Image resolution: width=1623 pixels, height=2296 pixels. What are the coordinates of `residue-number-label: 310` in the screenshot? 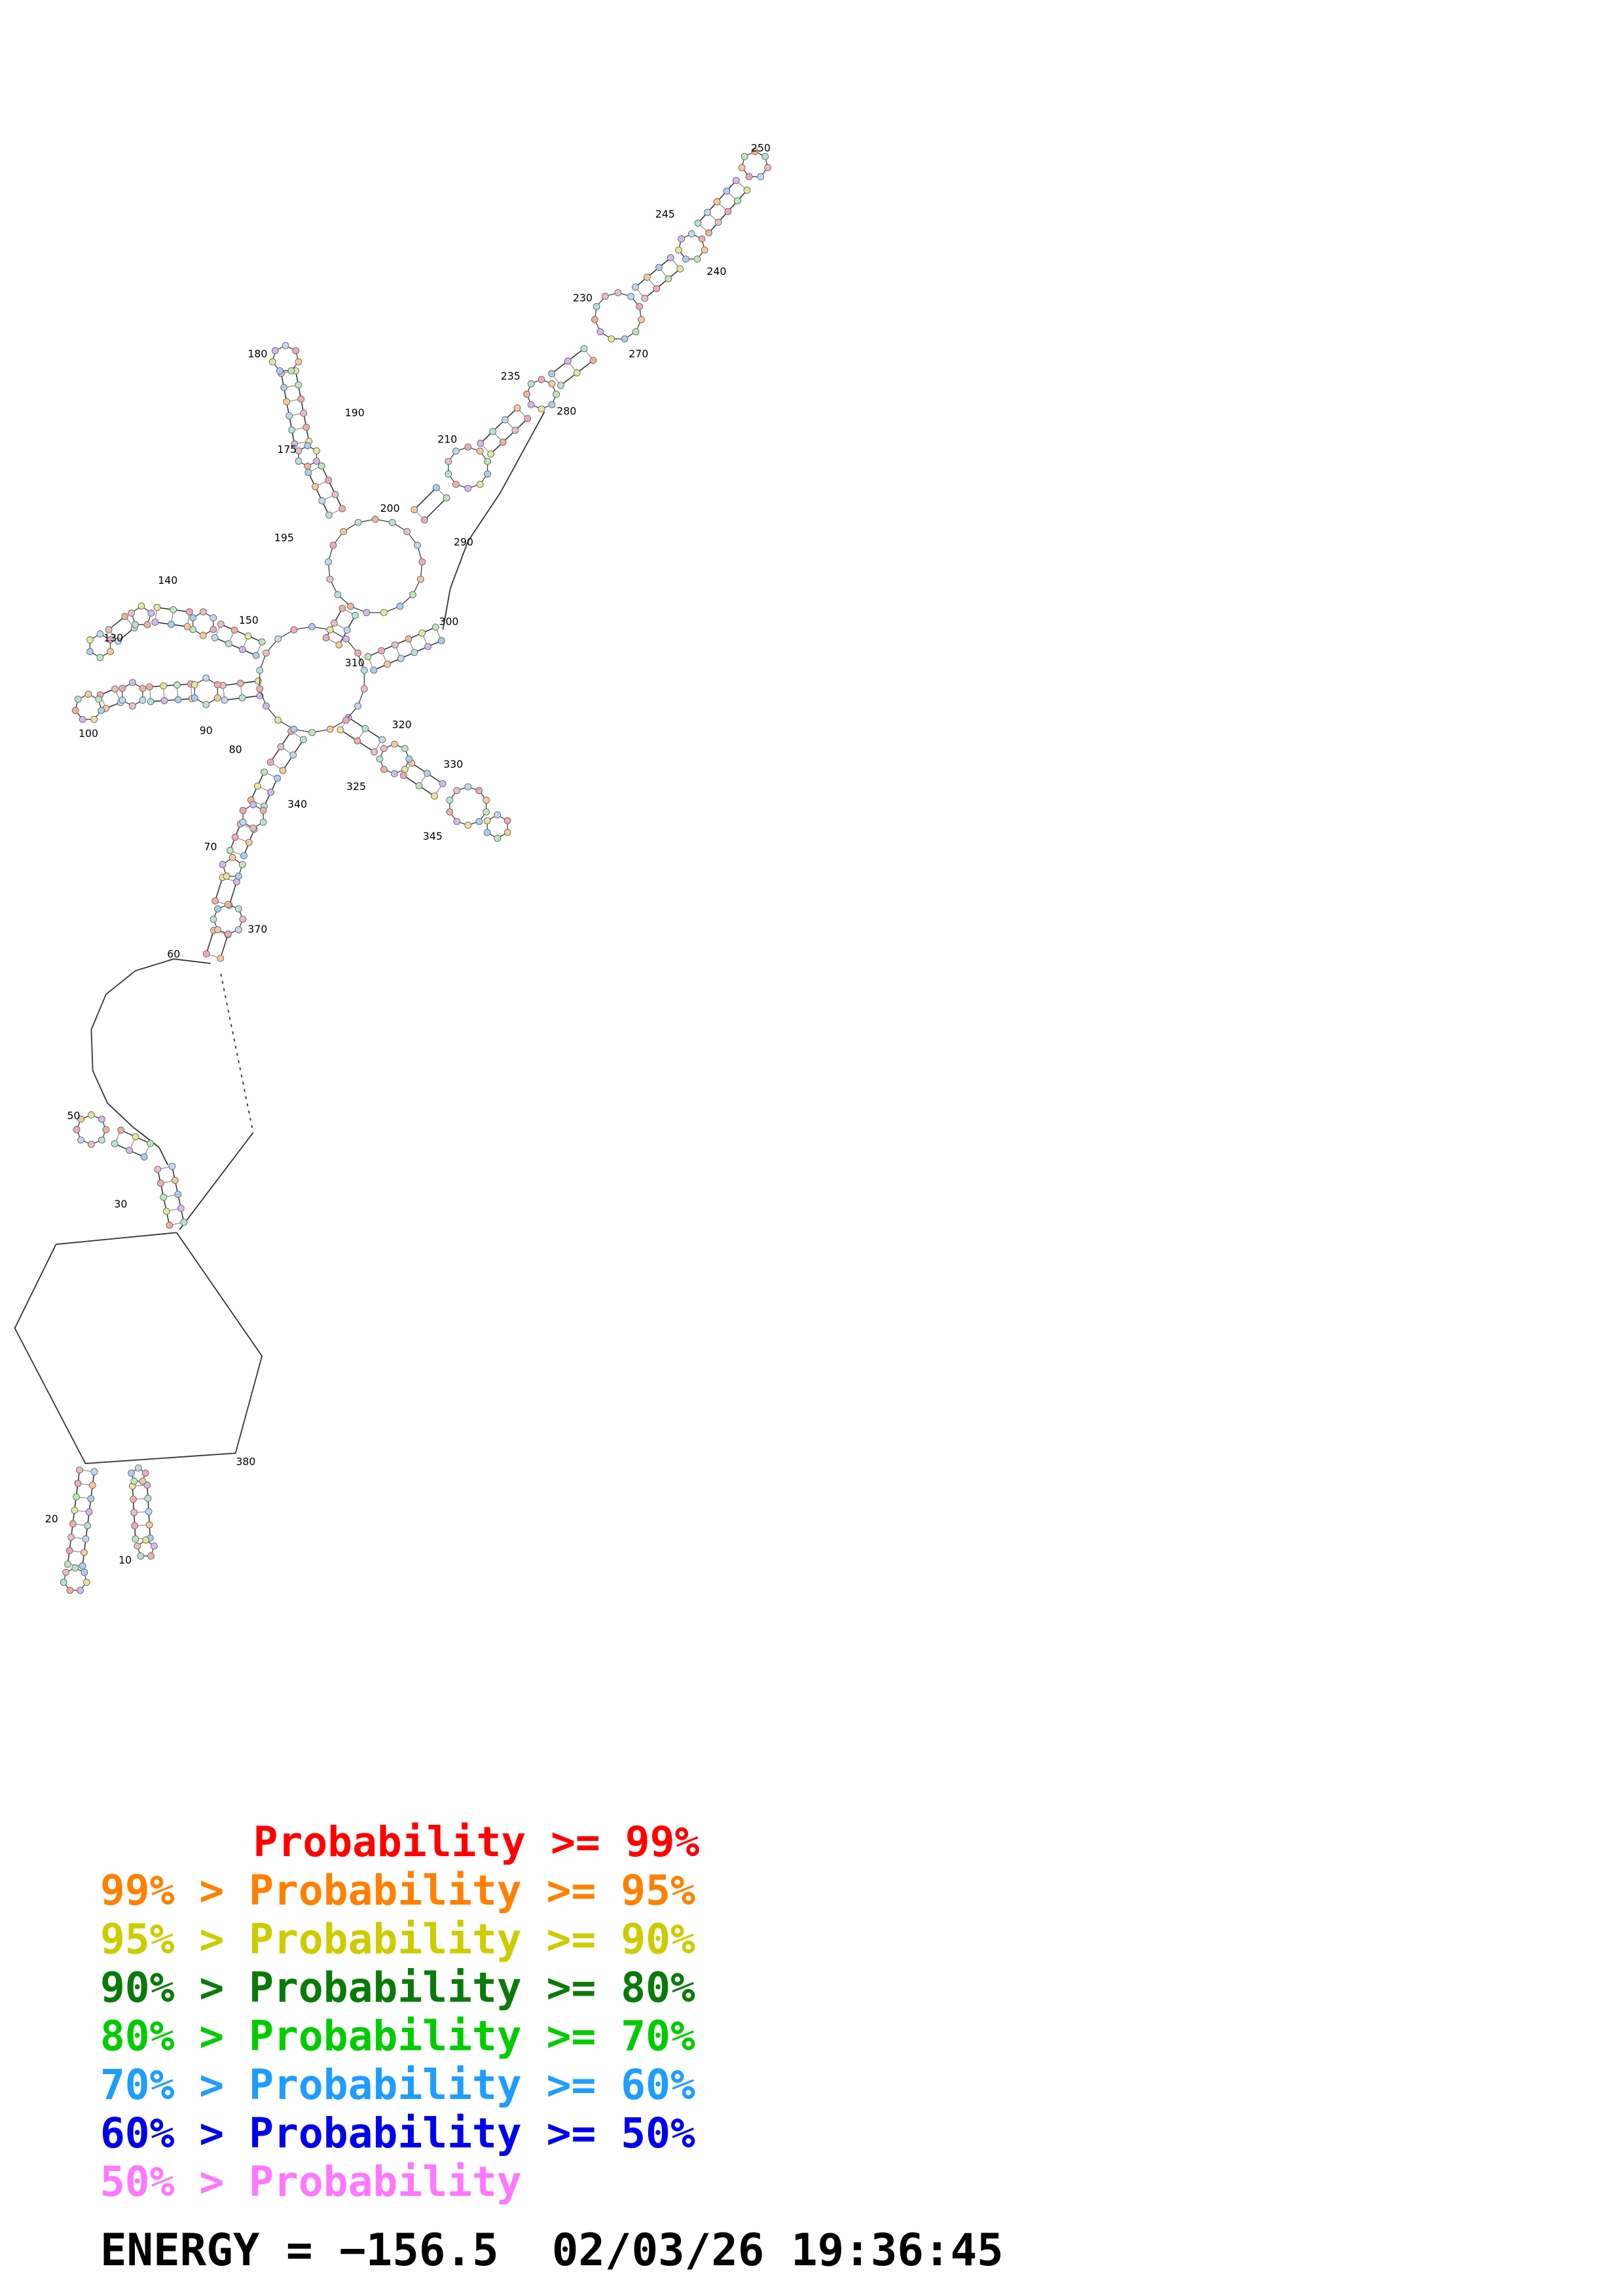 It's located at (355, 662).